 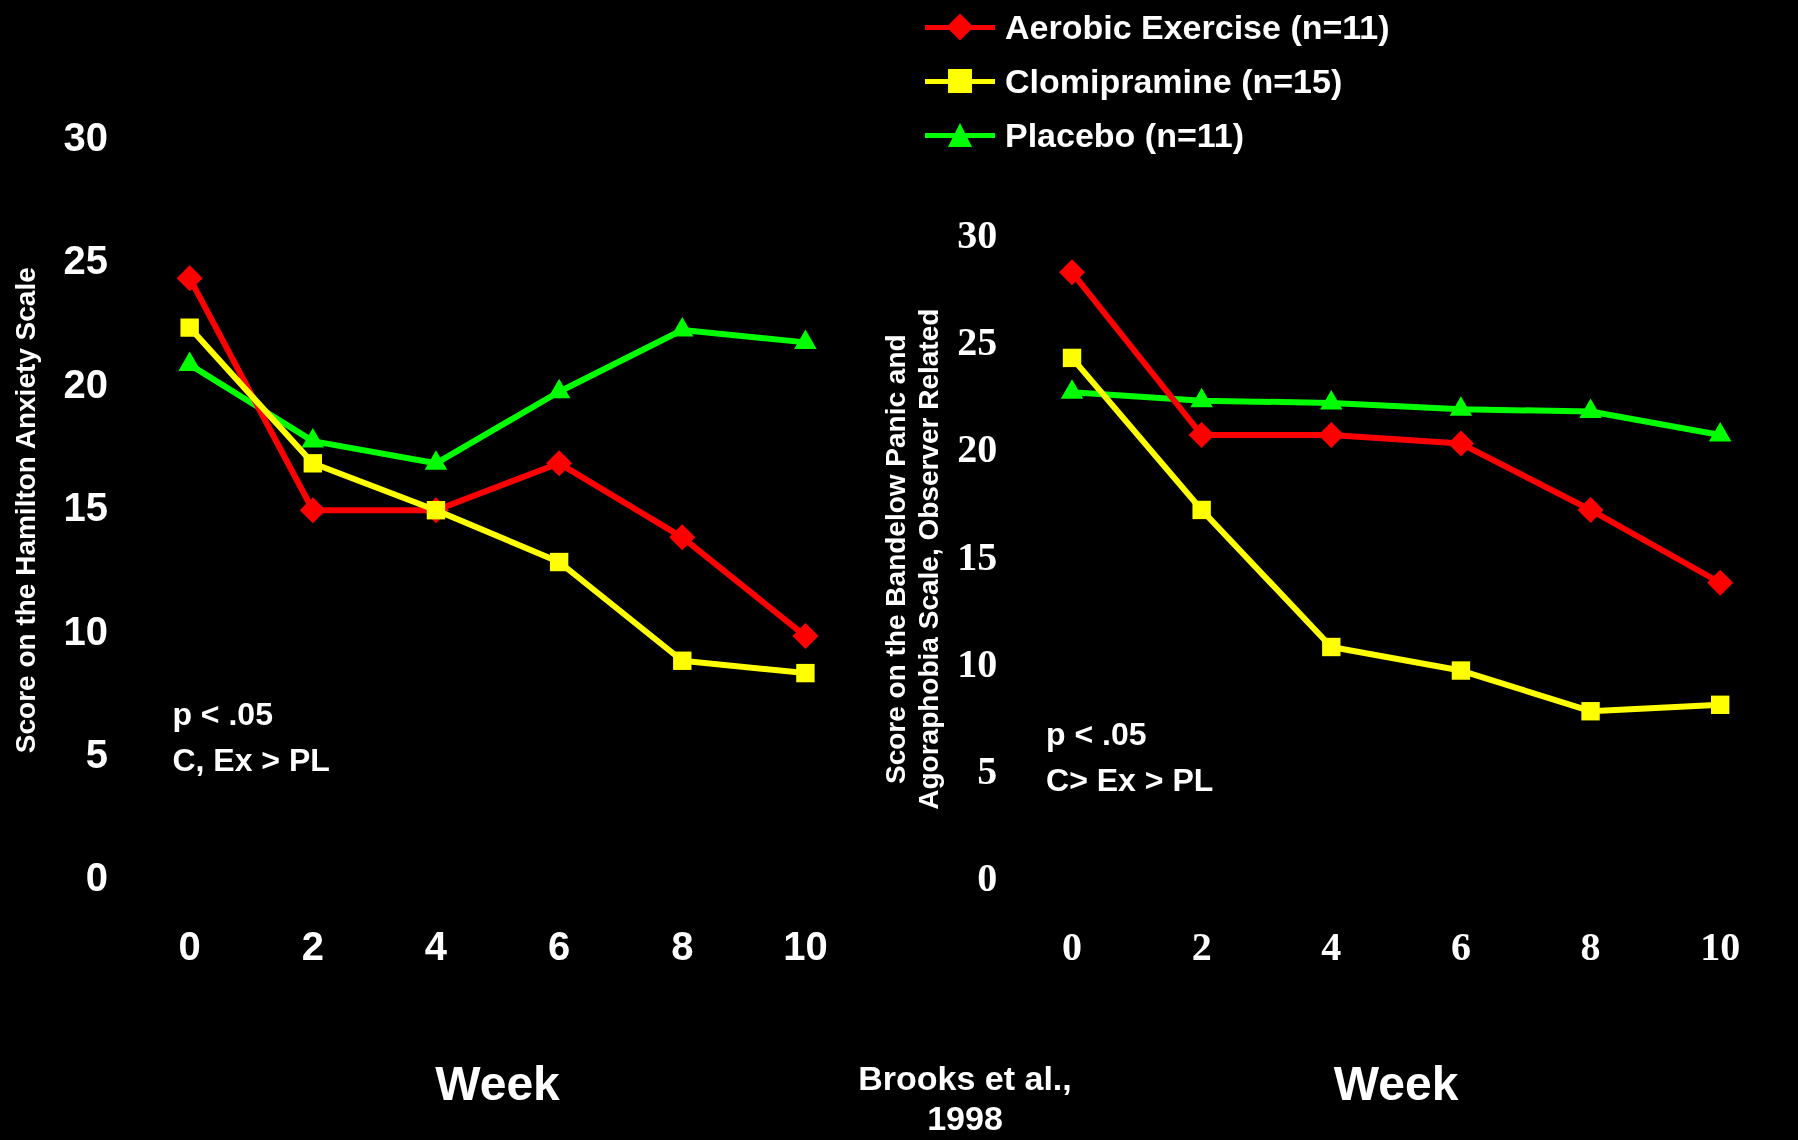 I want to click on text: Brooks et al., 1998, so click(x=965, y=1098).